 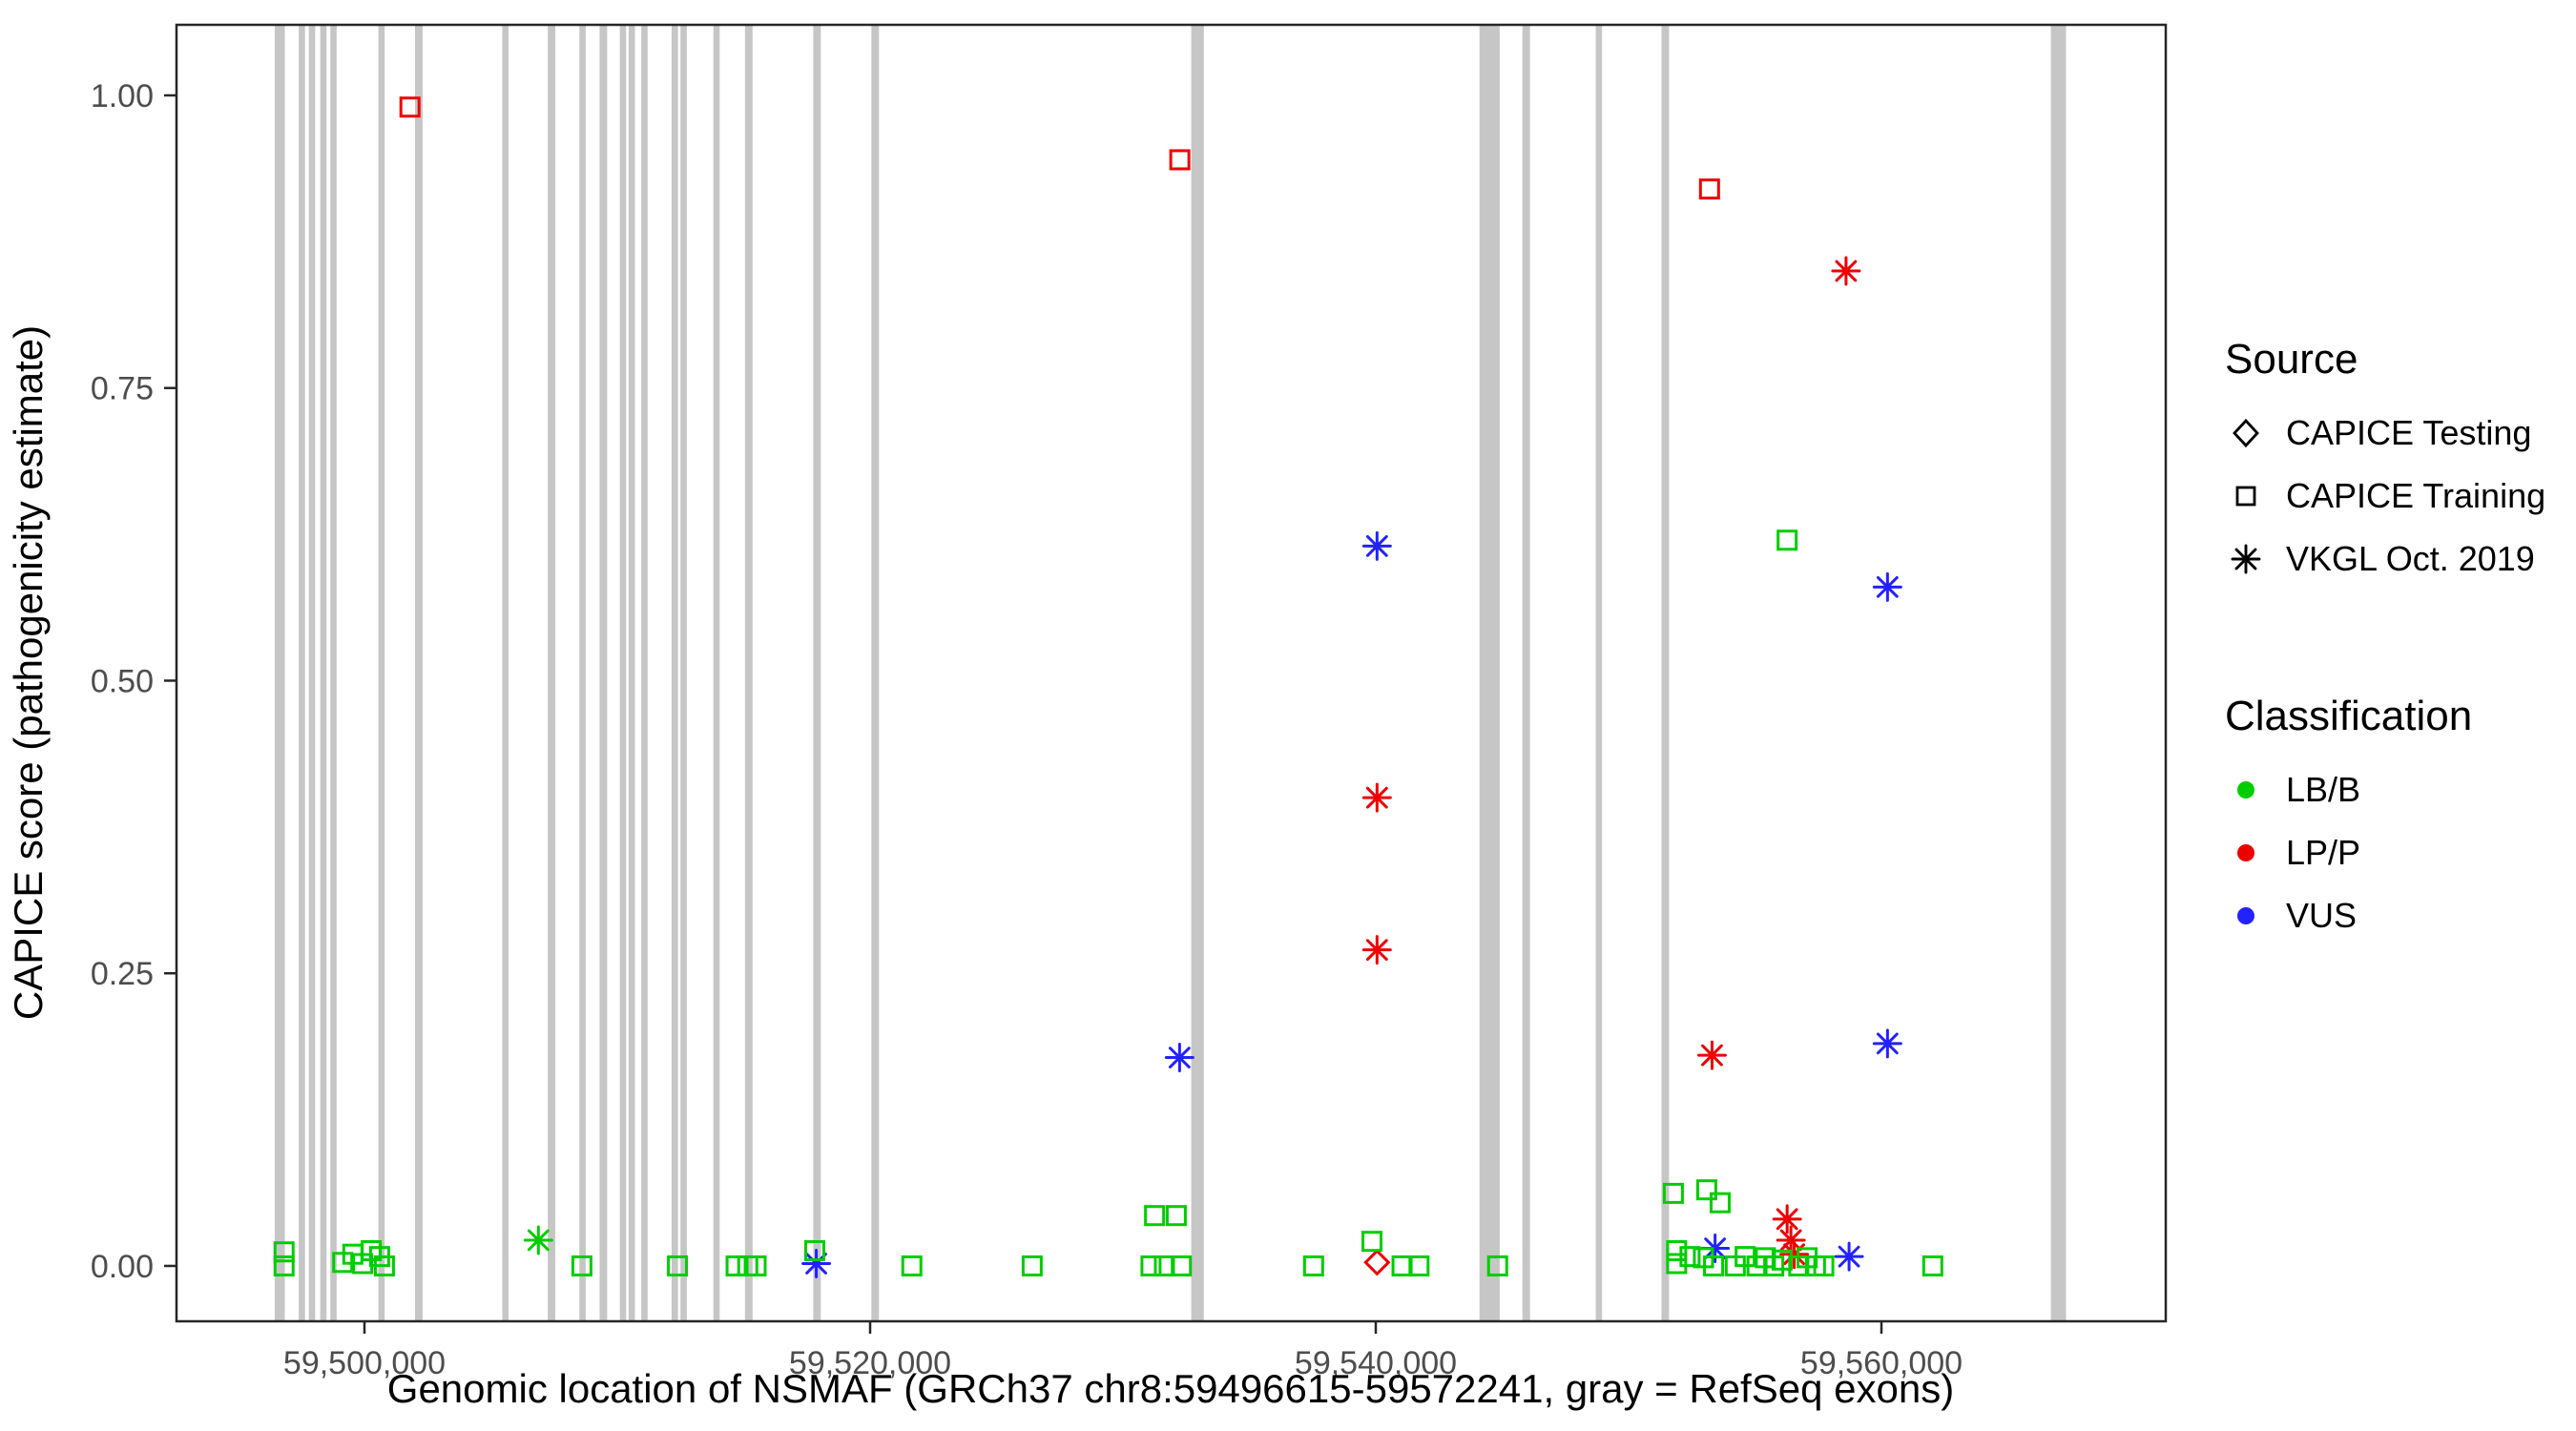 What do you see at coordinates (2410, 558) in the screenshot?
I see `legend-item-label: VKGL Oct. 2019` at bounding box center [2410, 558].